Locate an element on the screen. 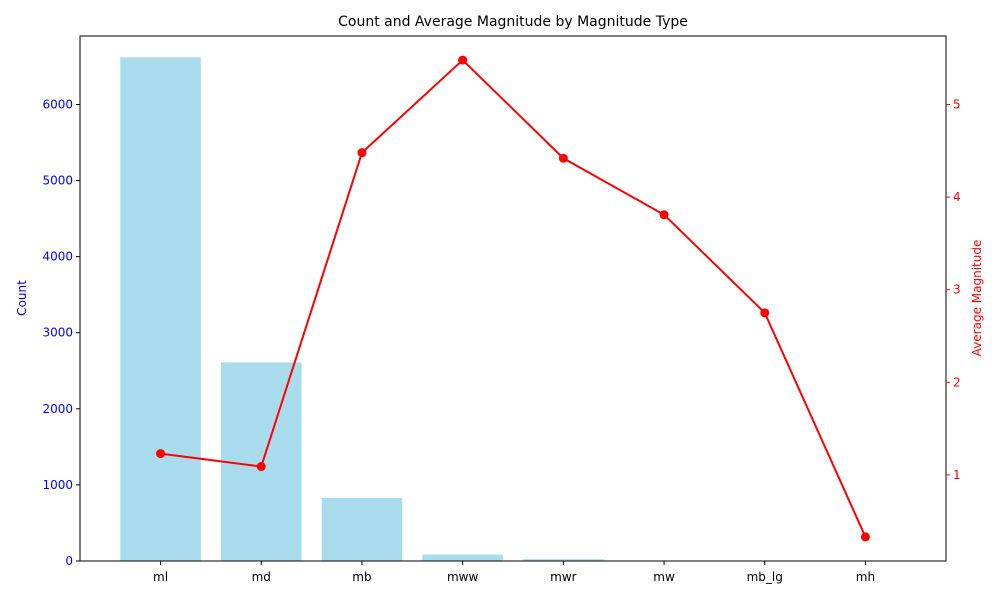 The image size is (1000, 600). bar-mwr is located at coordinates (563, 560).